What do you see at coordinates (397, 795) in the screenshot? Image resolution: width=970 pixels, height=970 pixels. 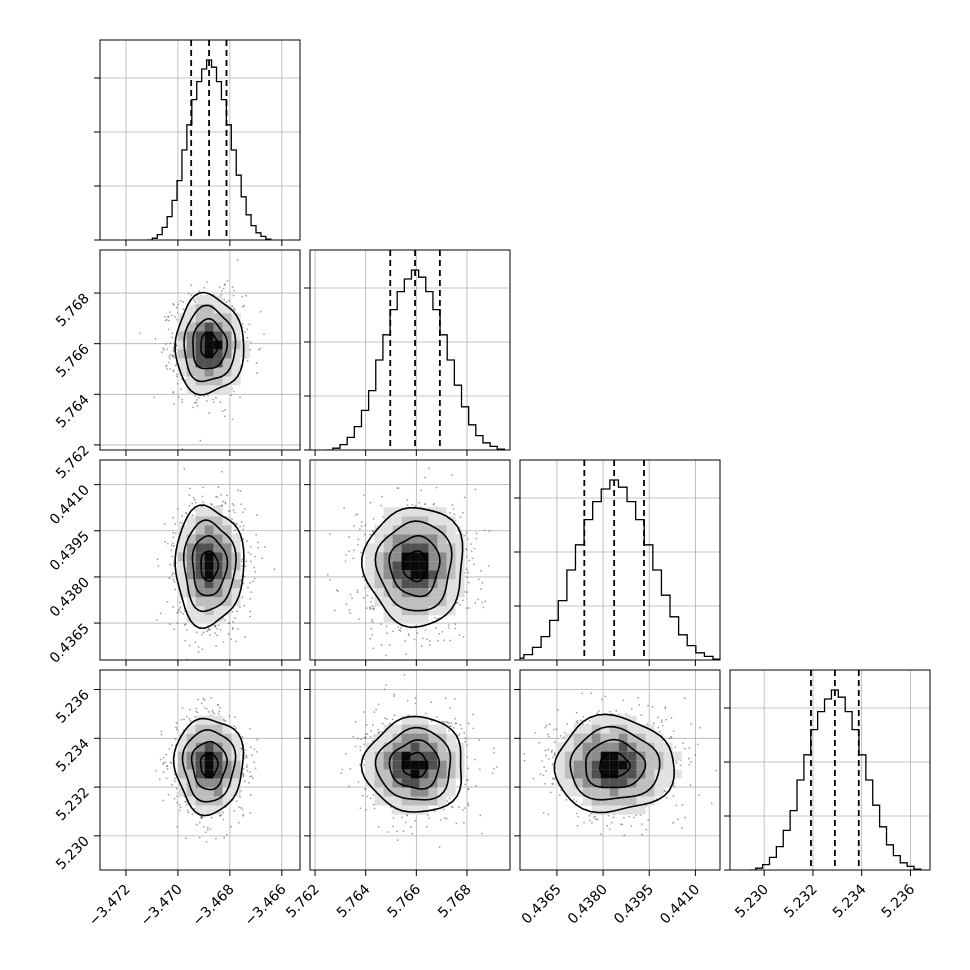 I see `scatter-panel-3-1: 5.762 5.764 5.766 5.768` at bounding box center [397, 795].